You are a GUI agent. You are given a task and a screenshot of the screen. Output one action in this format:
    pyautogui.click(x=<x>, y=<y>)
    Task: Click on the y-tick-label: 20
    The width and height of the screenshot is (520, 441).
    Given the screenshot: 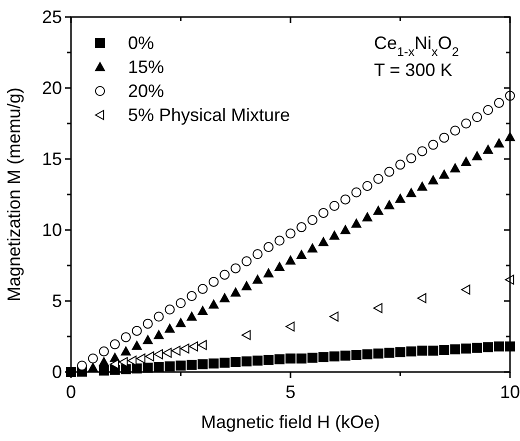 What is the action you would take?
    pyautogui.click(x=52, y=88)
    